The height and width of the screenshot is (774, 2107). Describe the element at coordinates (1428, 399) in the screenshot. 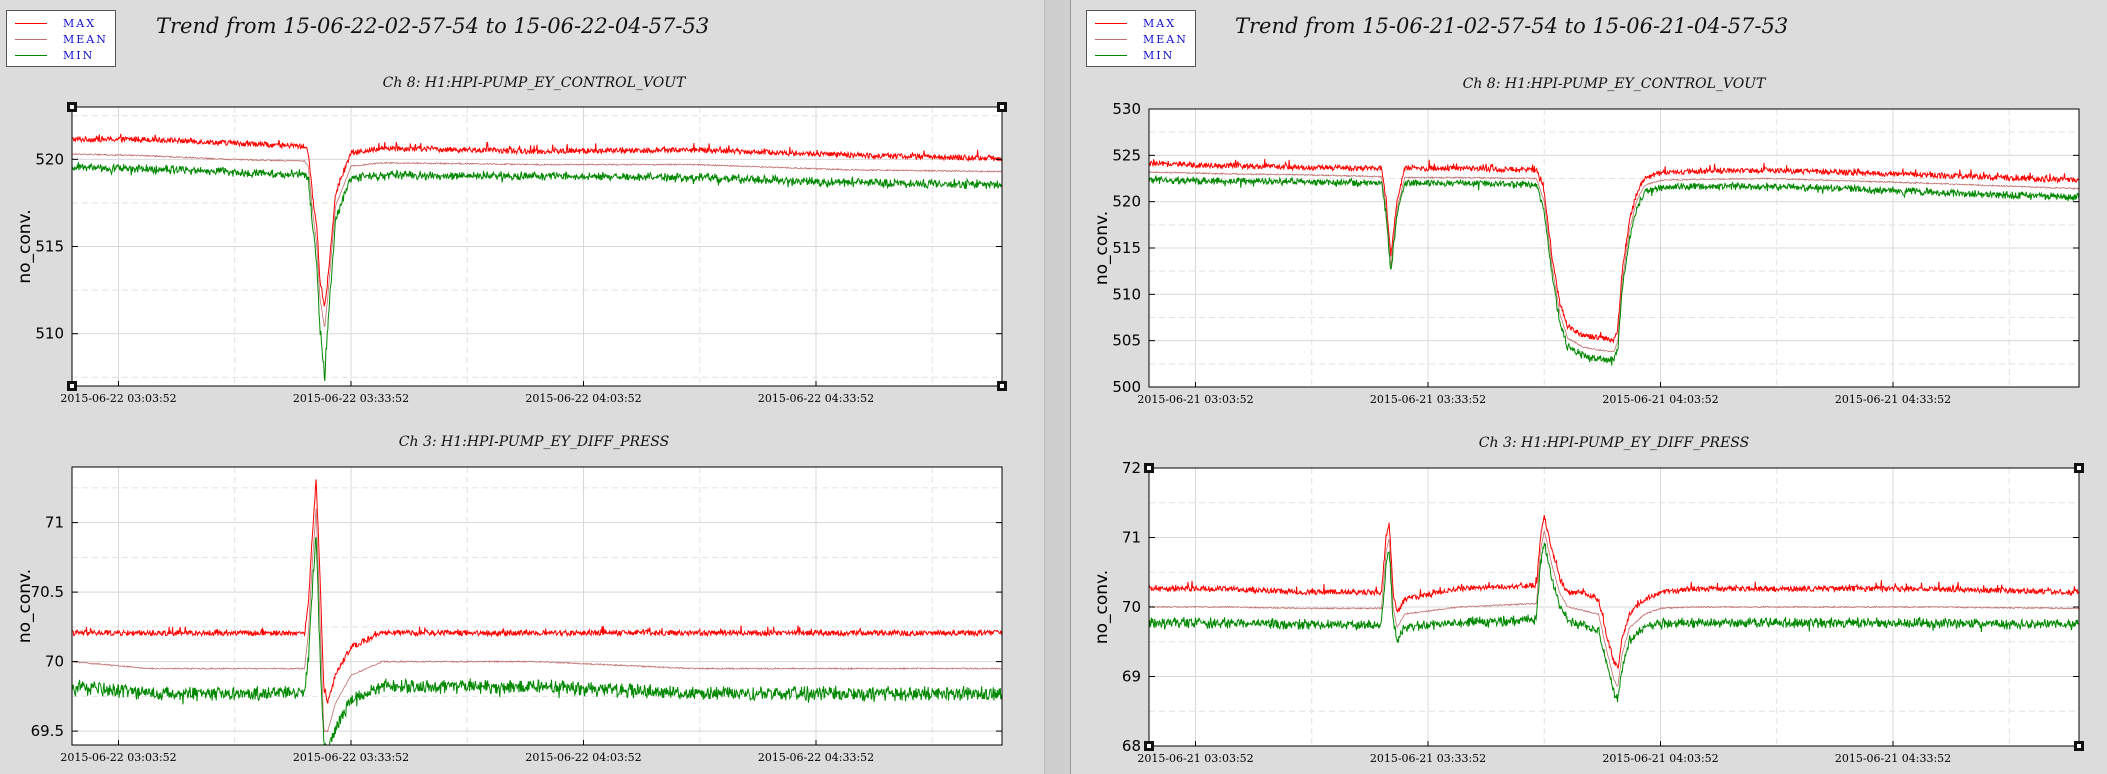

I see `x-tick-label: 2015-06-21 03:33:52` at that location.